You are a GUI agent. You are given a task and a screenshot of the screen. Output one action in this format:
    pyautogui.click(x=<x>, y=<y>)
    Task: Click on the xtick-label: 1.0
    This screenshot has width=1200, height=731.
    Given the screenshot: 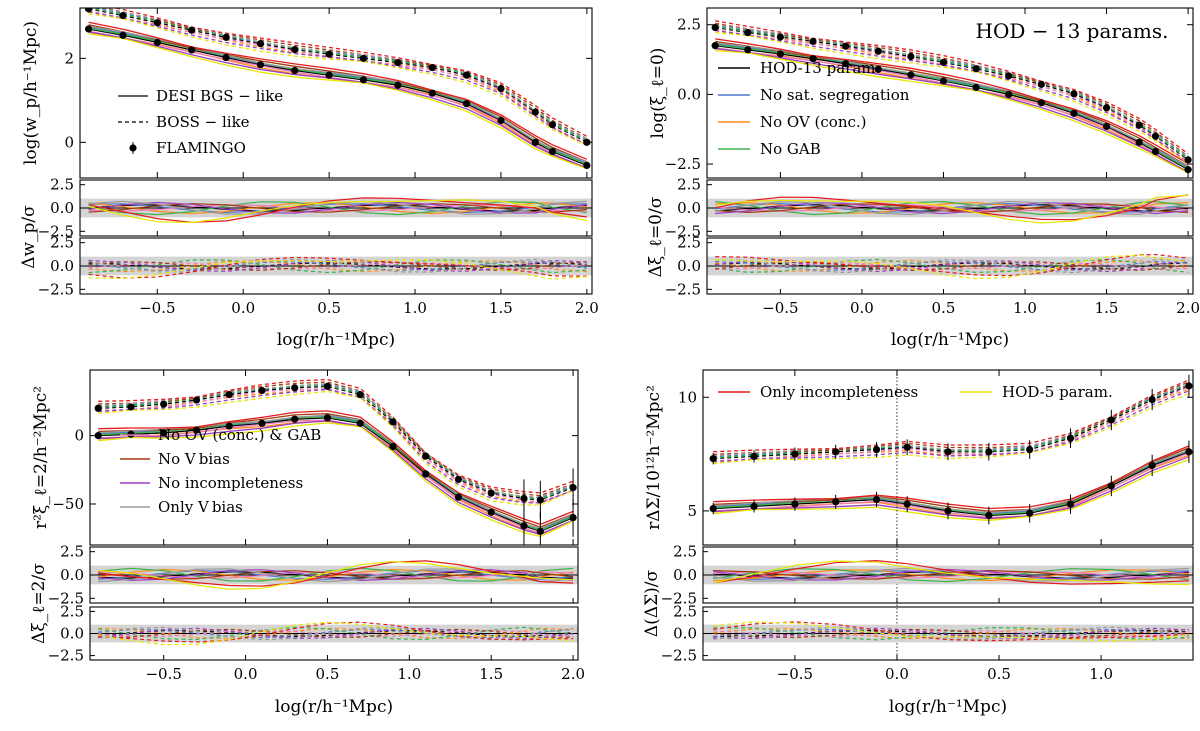 What is the action you would take?
    pyautogui.click(x=409, y=674)
    